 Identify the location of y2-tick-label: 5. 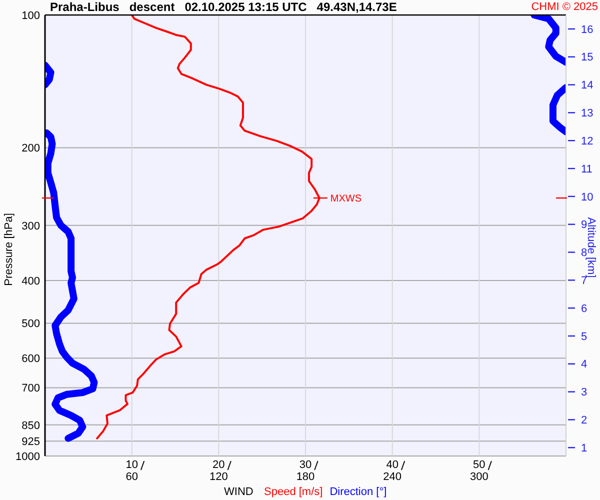
(584, 336).